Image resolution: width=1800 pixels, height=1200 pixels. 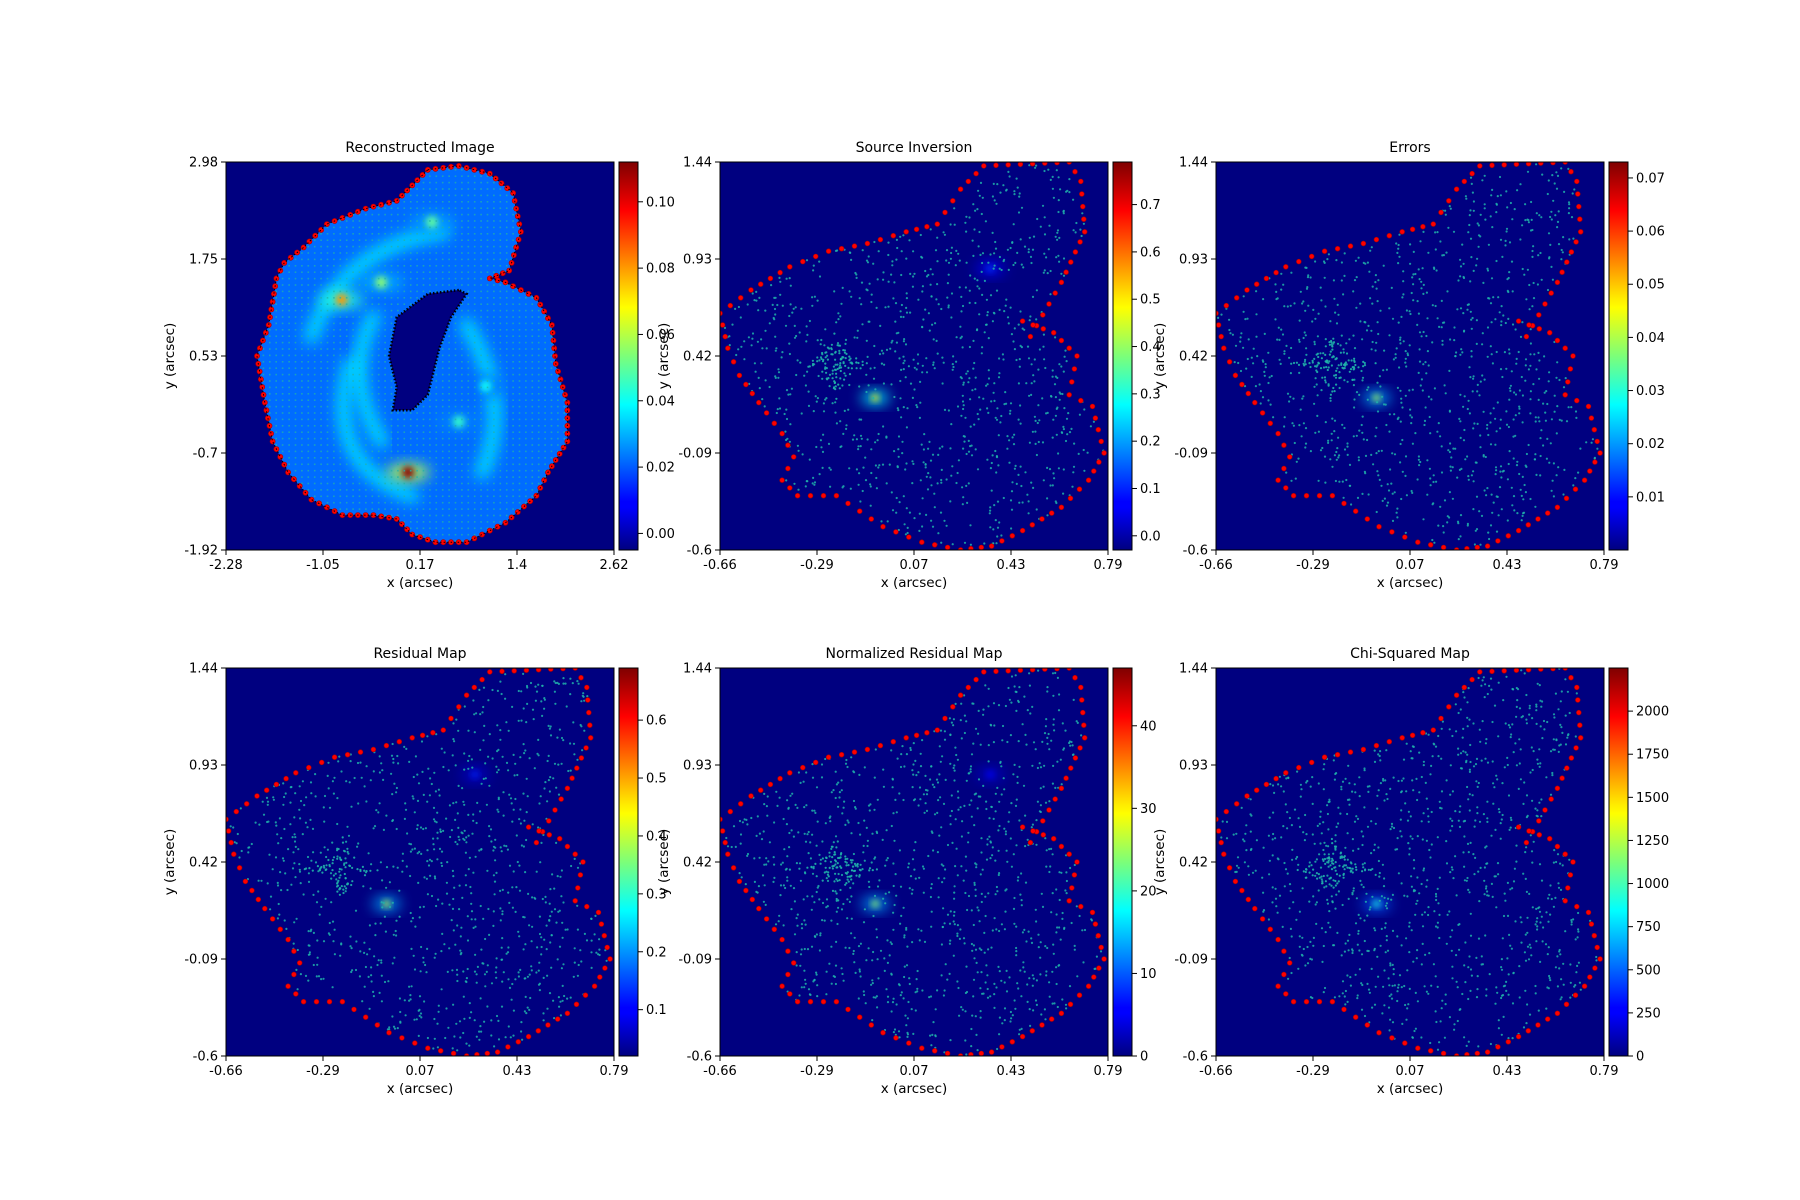 What do you see at coordinates (226, 565) in the screenshot?
I see `x-tick-label: -2.28` at bounding box center [226, 565].